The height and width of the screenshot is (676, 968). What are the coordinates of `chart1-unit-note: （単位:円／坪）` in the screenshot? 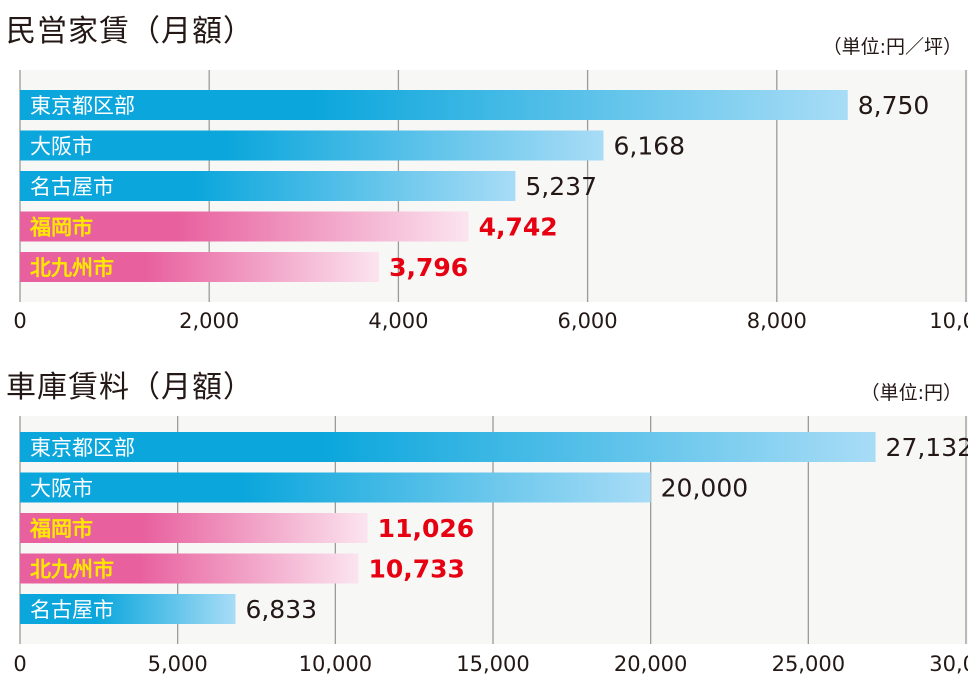 It's located at (892, 47).